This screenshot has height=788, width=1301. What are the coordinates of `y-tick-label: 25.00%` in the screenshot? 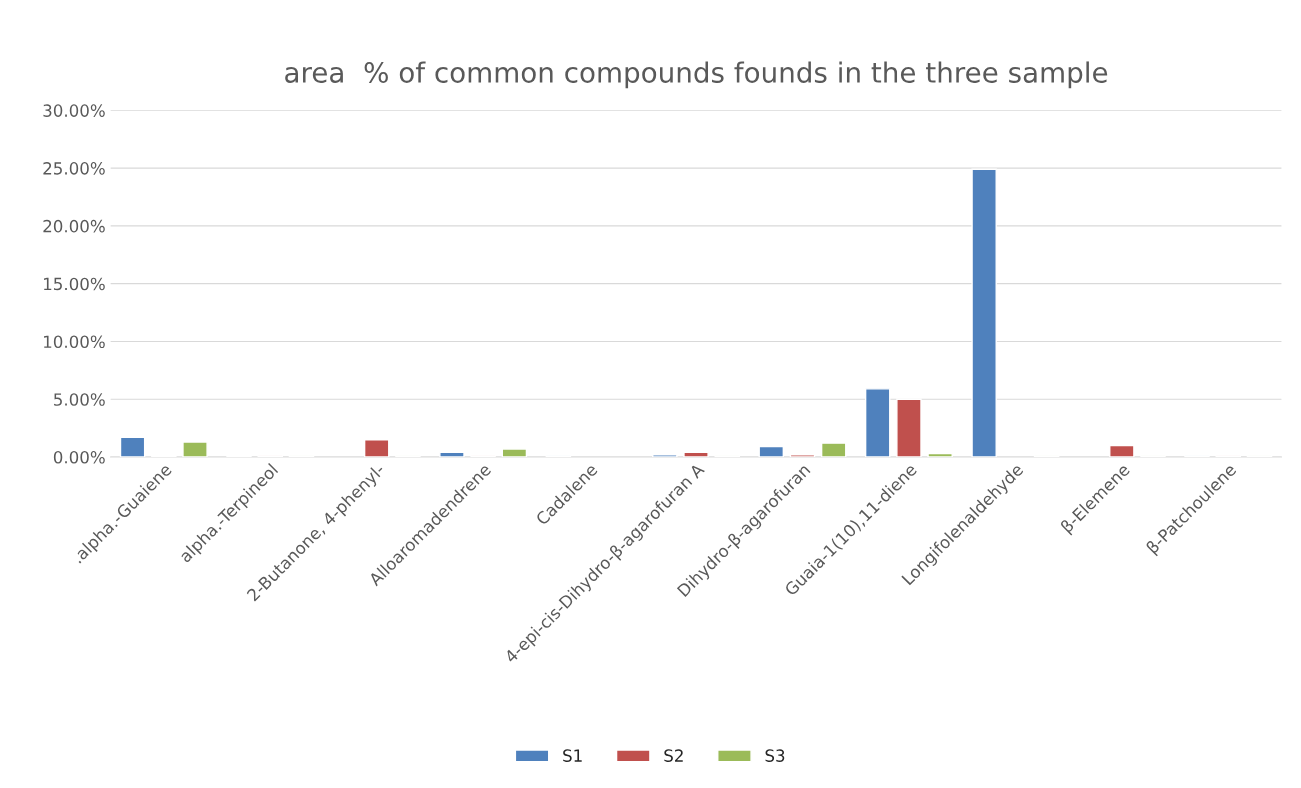 It's located at (74, 168).